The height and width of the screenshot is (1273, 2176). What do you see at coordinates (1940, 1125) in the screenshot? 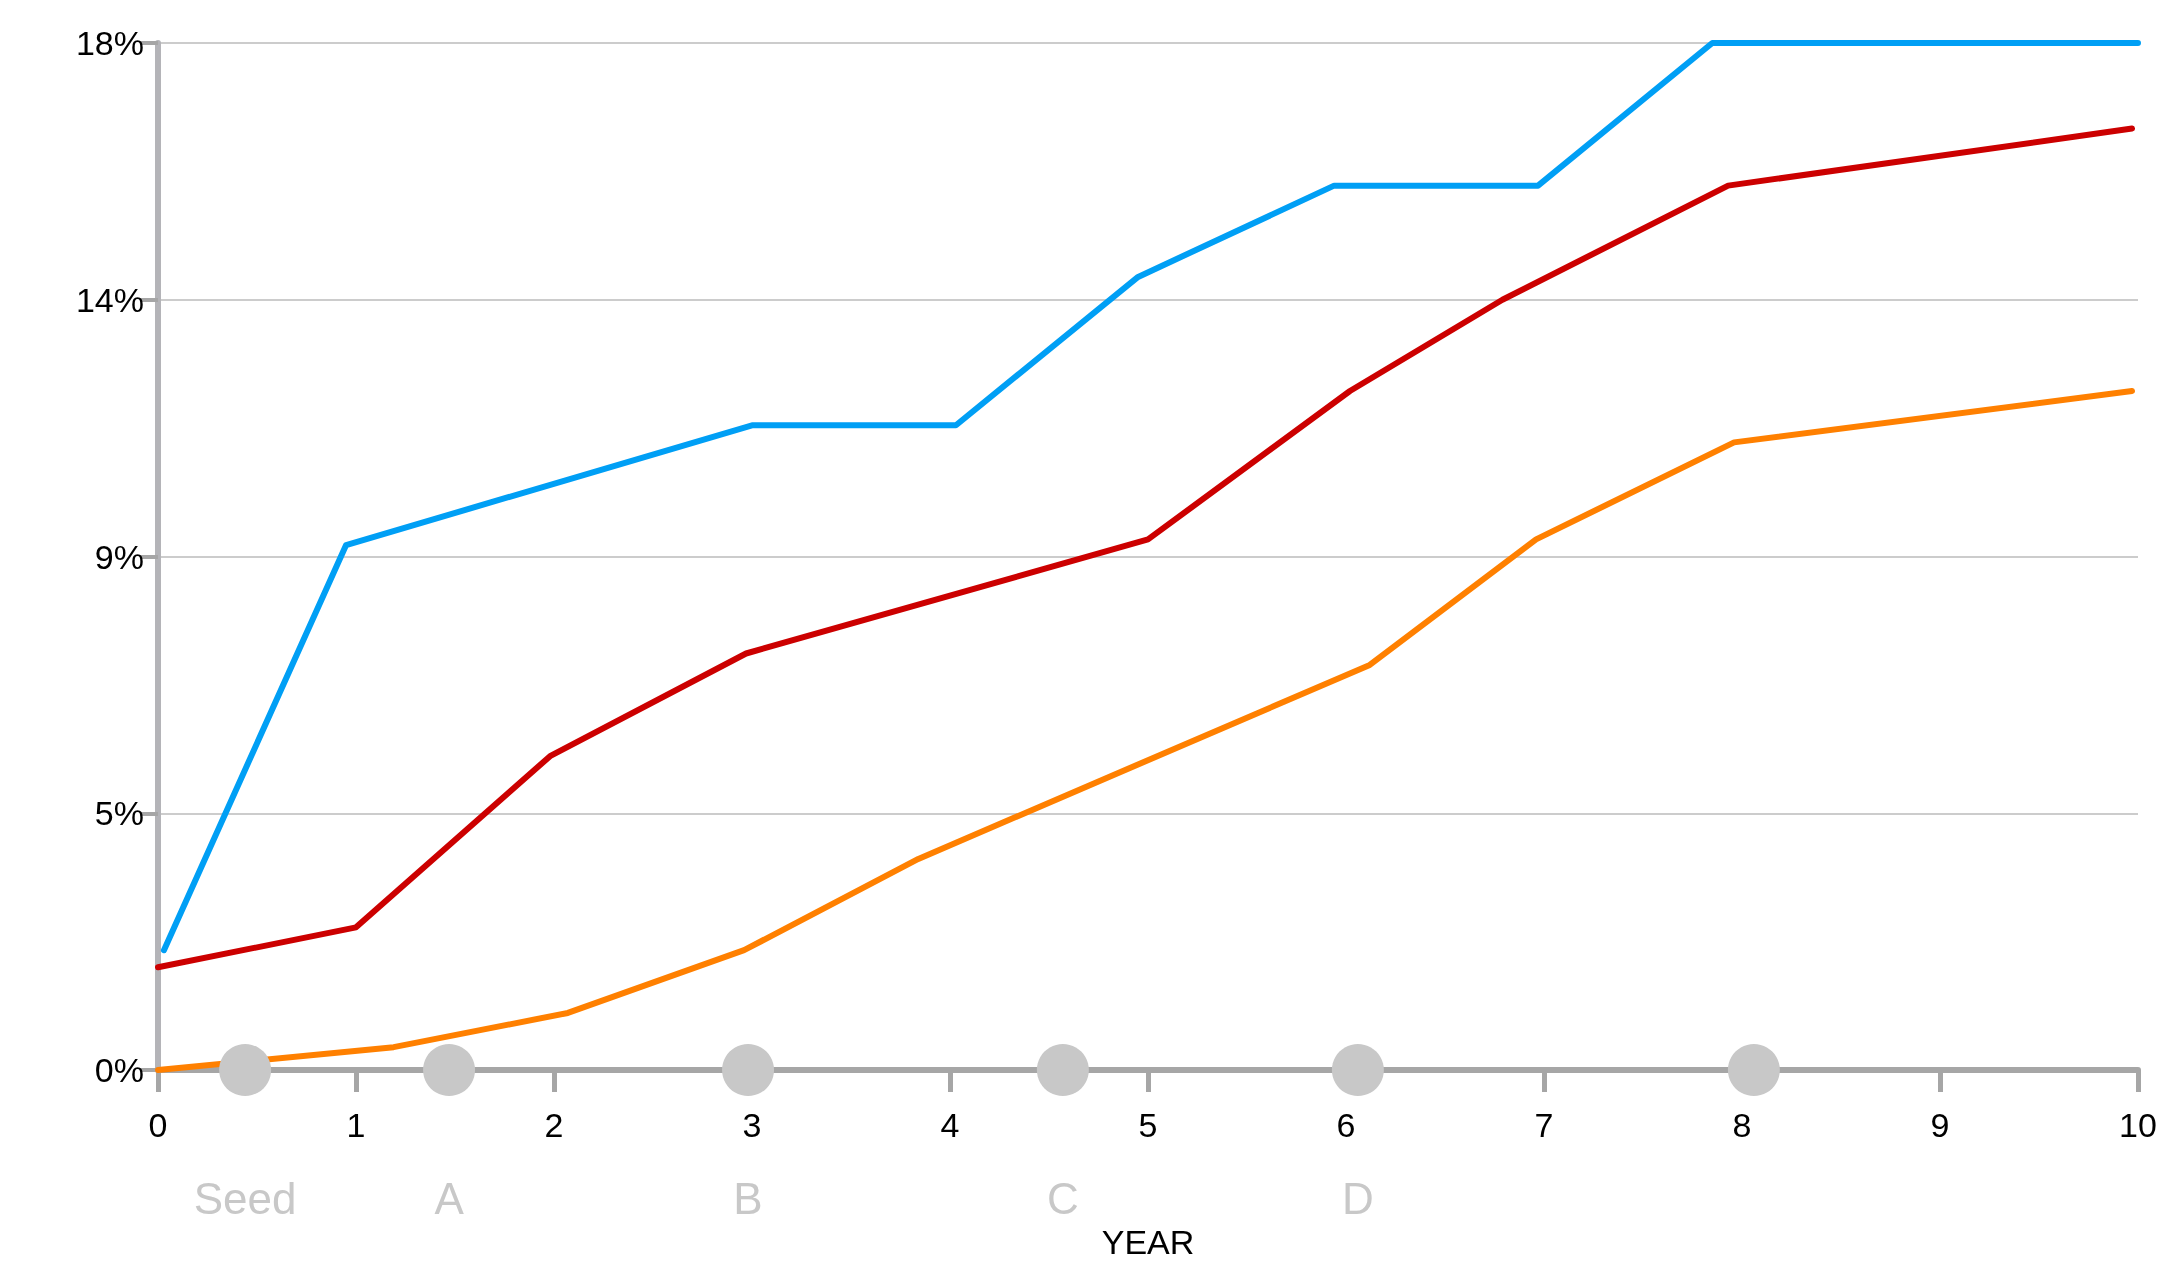
I see `x-tick-label: 9` at bounding box center [1940, 1125].